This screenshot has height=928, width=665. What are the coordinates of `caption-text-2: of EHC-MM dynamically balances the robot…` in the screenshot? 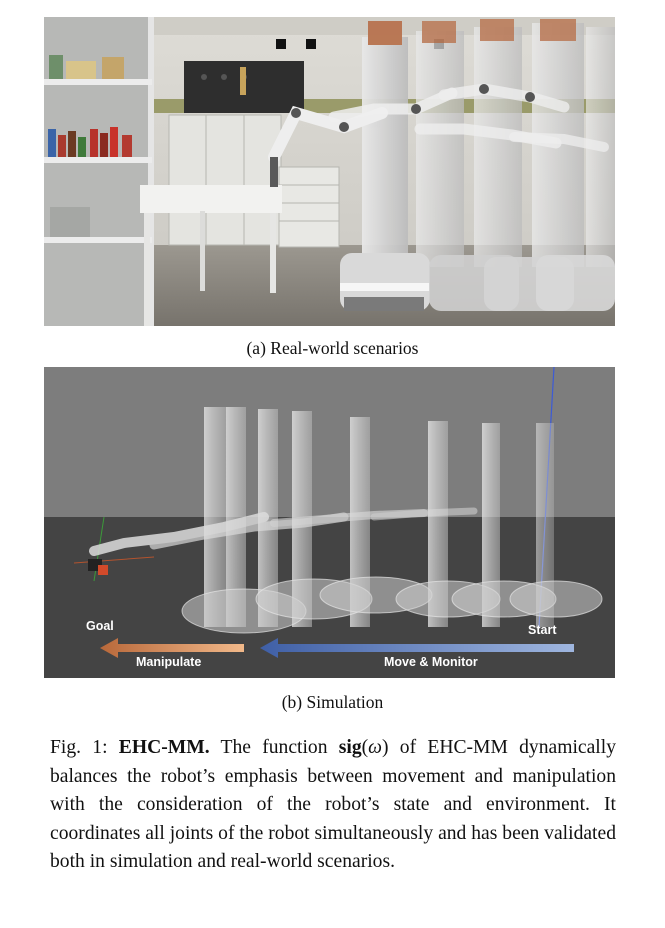 It's located at (333, 805).